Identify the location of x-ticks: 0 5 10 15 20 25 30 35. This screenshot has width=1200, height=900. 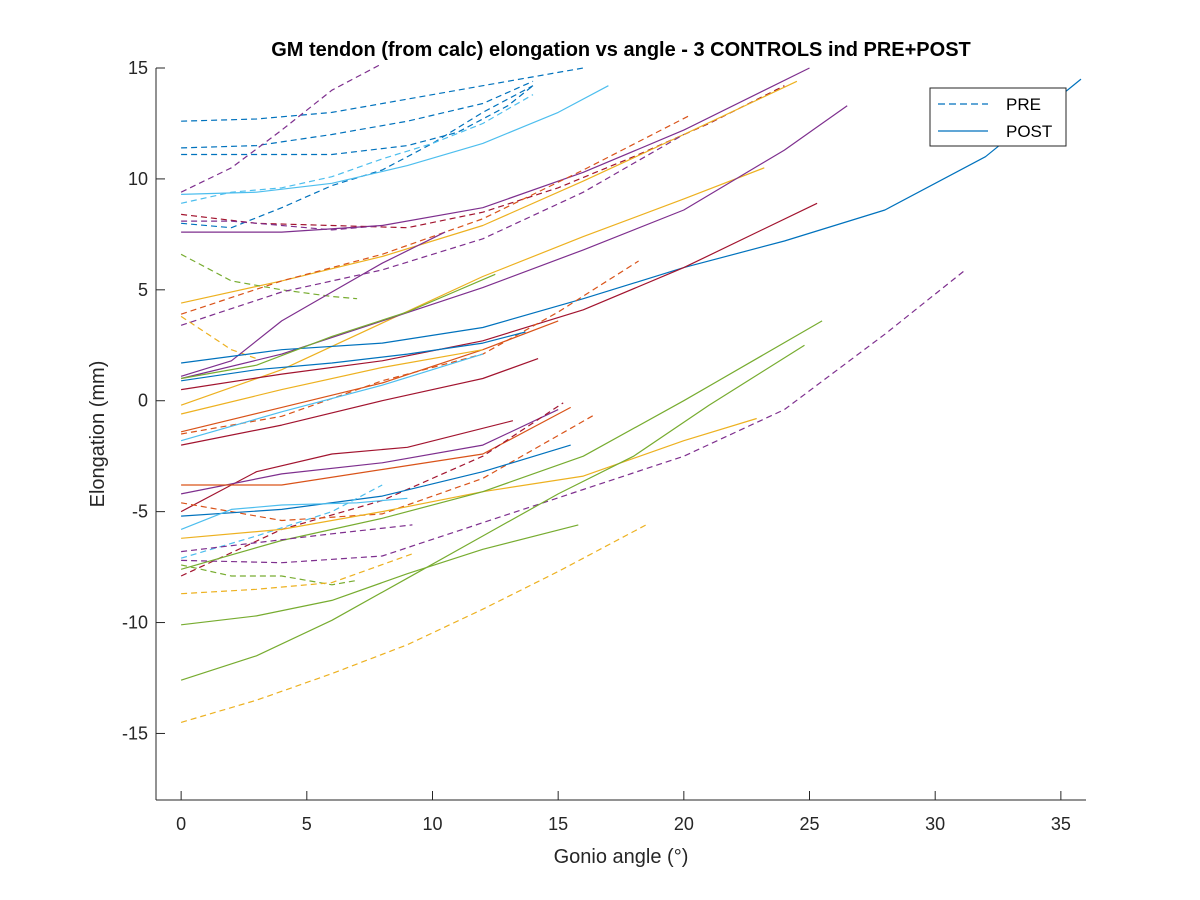
(623, 812).